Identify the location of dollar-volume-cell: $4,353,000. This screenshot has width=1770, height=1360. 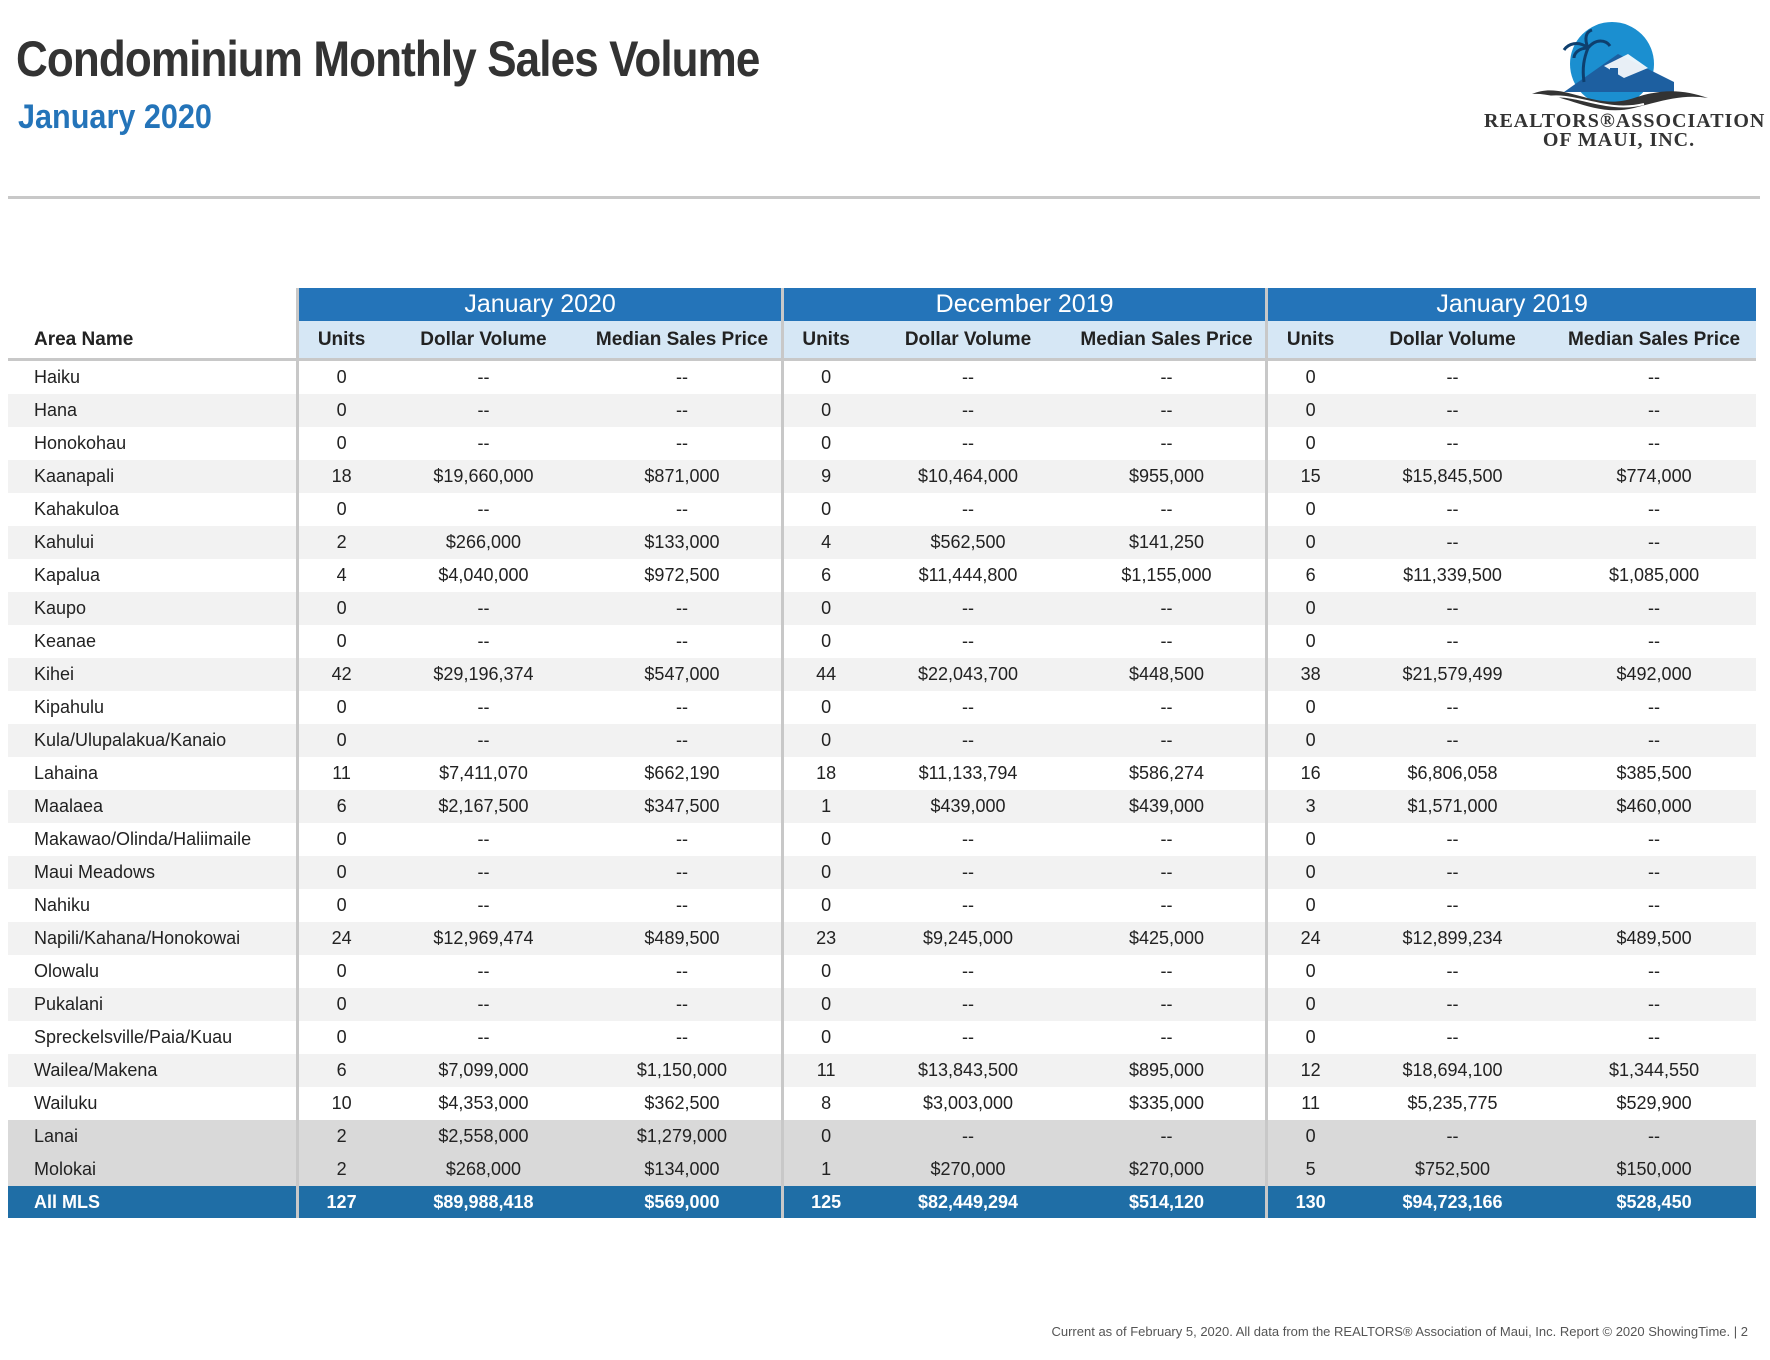
(483, 1103).